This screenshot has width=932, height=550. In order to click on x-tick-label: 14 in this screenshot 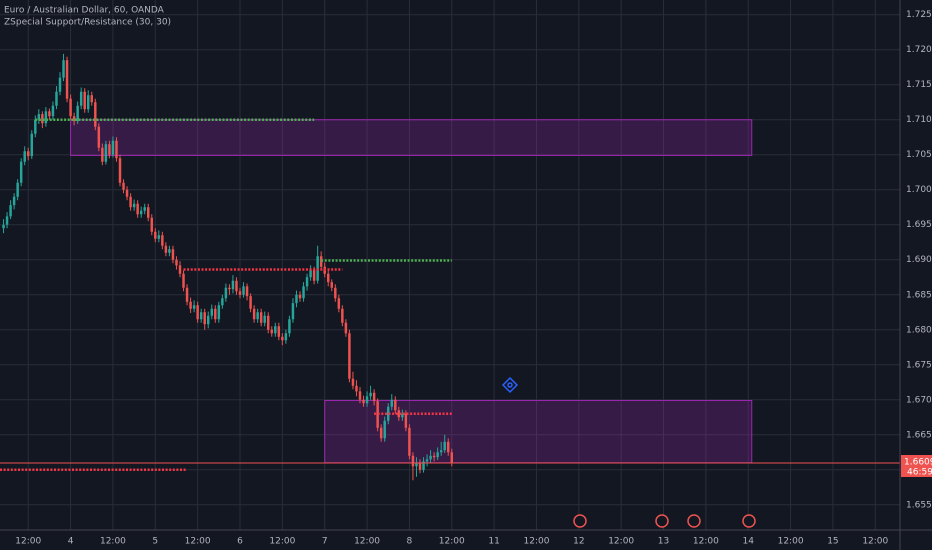, I will do `click(749, 542)`.